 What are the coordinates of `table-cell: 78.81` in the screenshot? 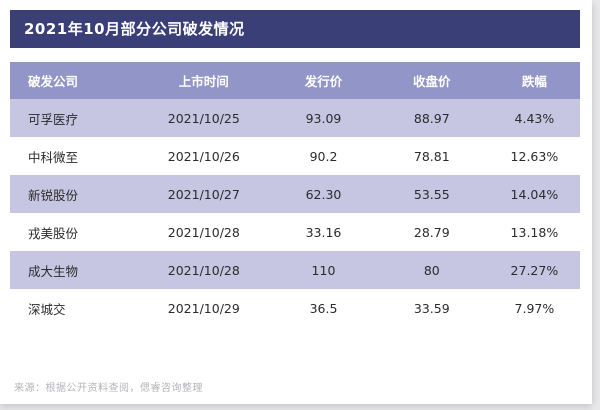 It's located at (431, 156).